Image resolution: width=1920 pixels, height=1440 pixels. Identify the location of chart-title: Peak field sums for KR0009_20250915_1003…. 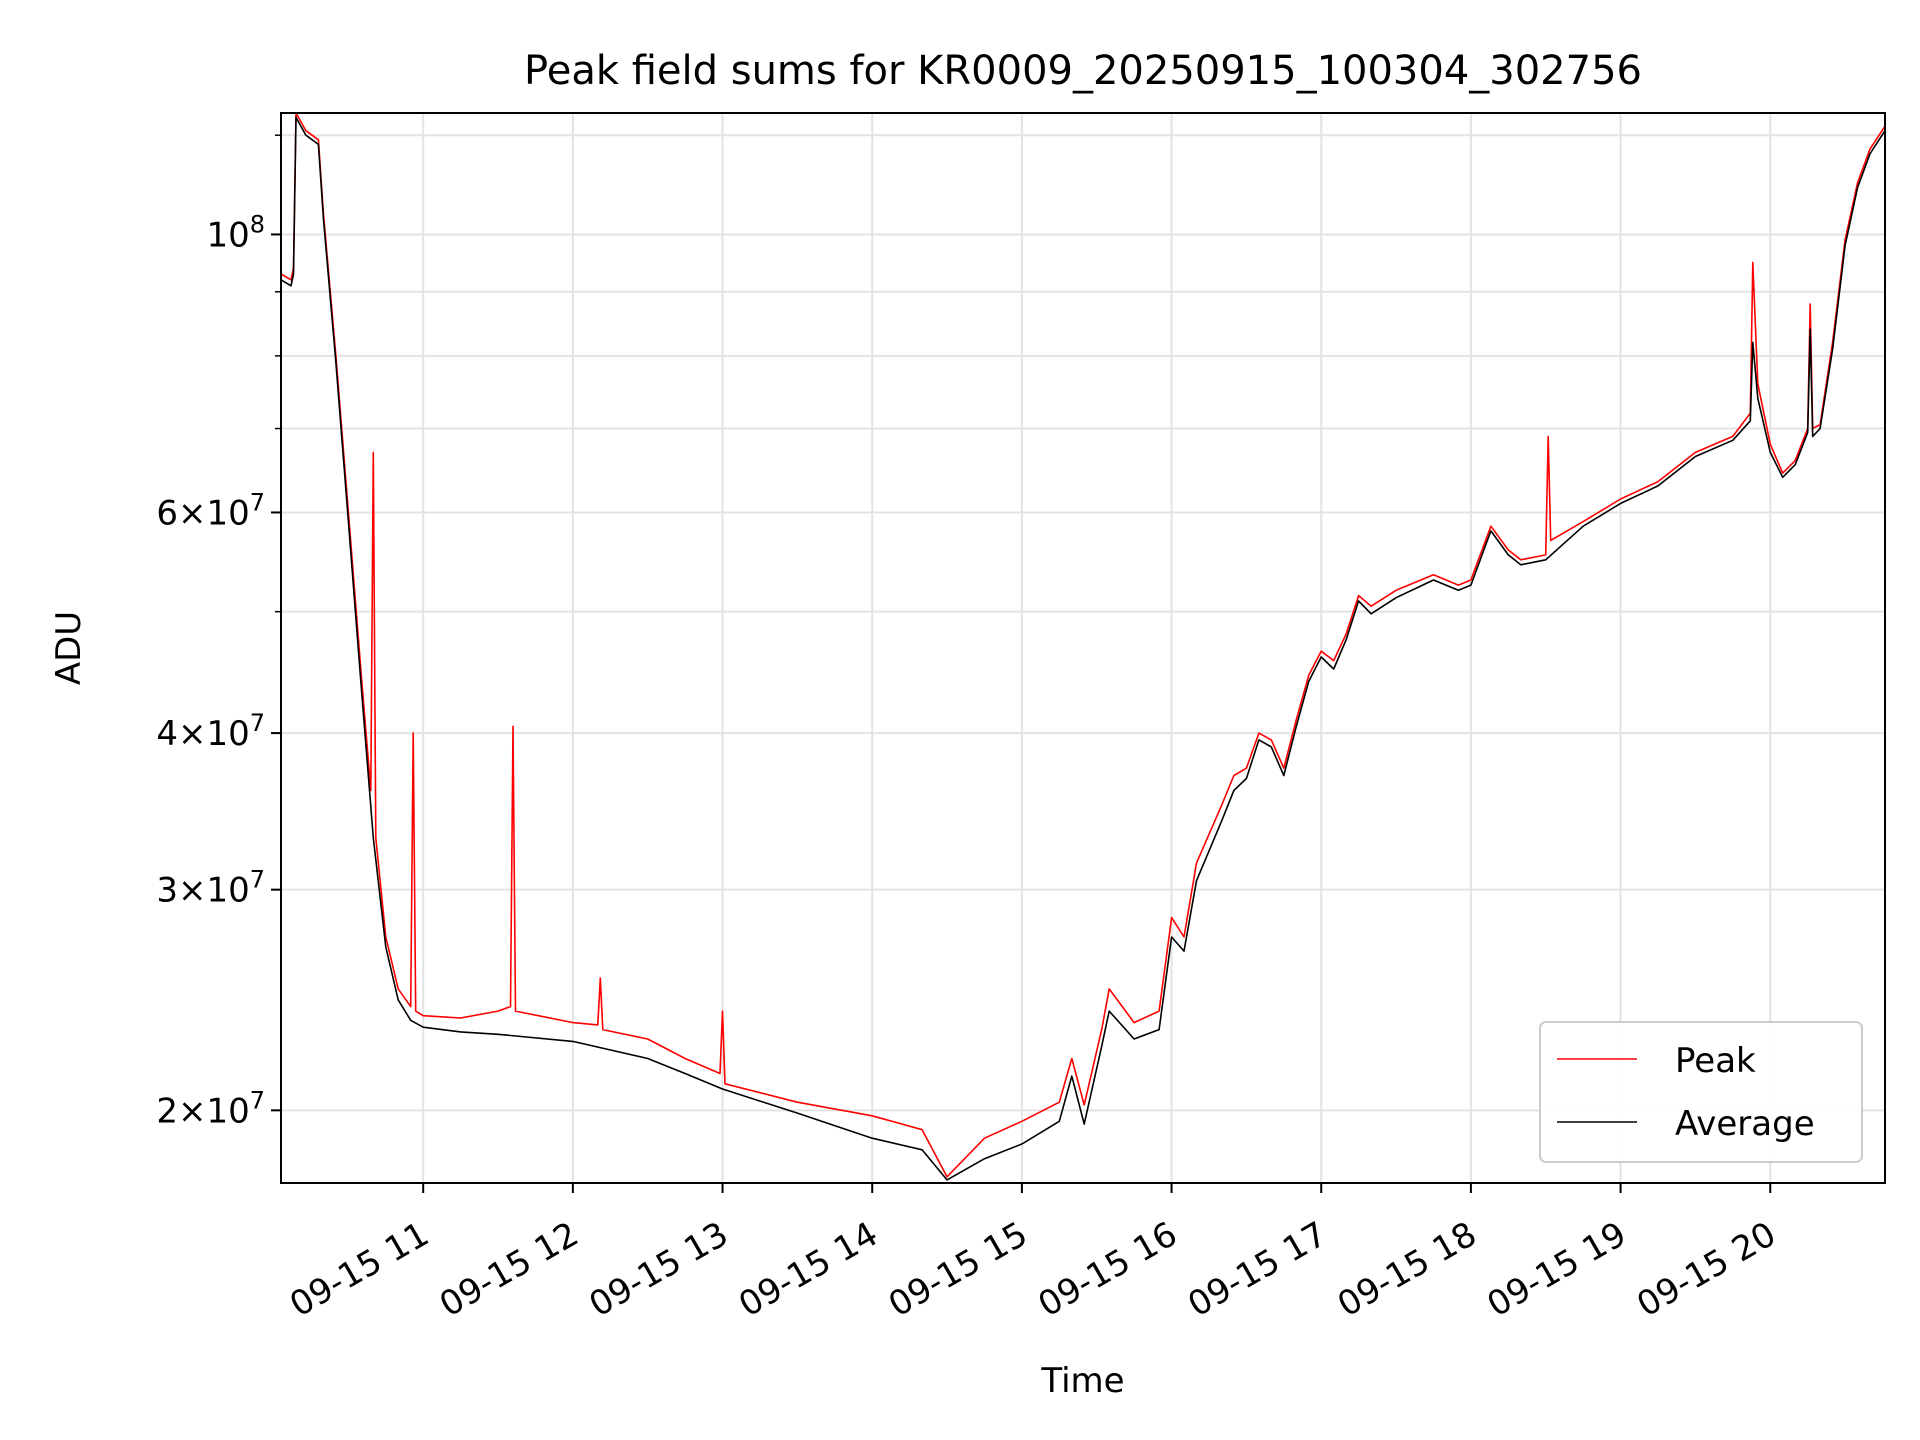
(1083, 71).